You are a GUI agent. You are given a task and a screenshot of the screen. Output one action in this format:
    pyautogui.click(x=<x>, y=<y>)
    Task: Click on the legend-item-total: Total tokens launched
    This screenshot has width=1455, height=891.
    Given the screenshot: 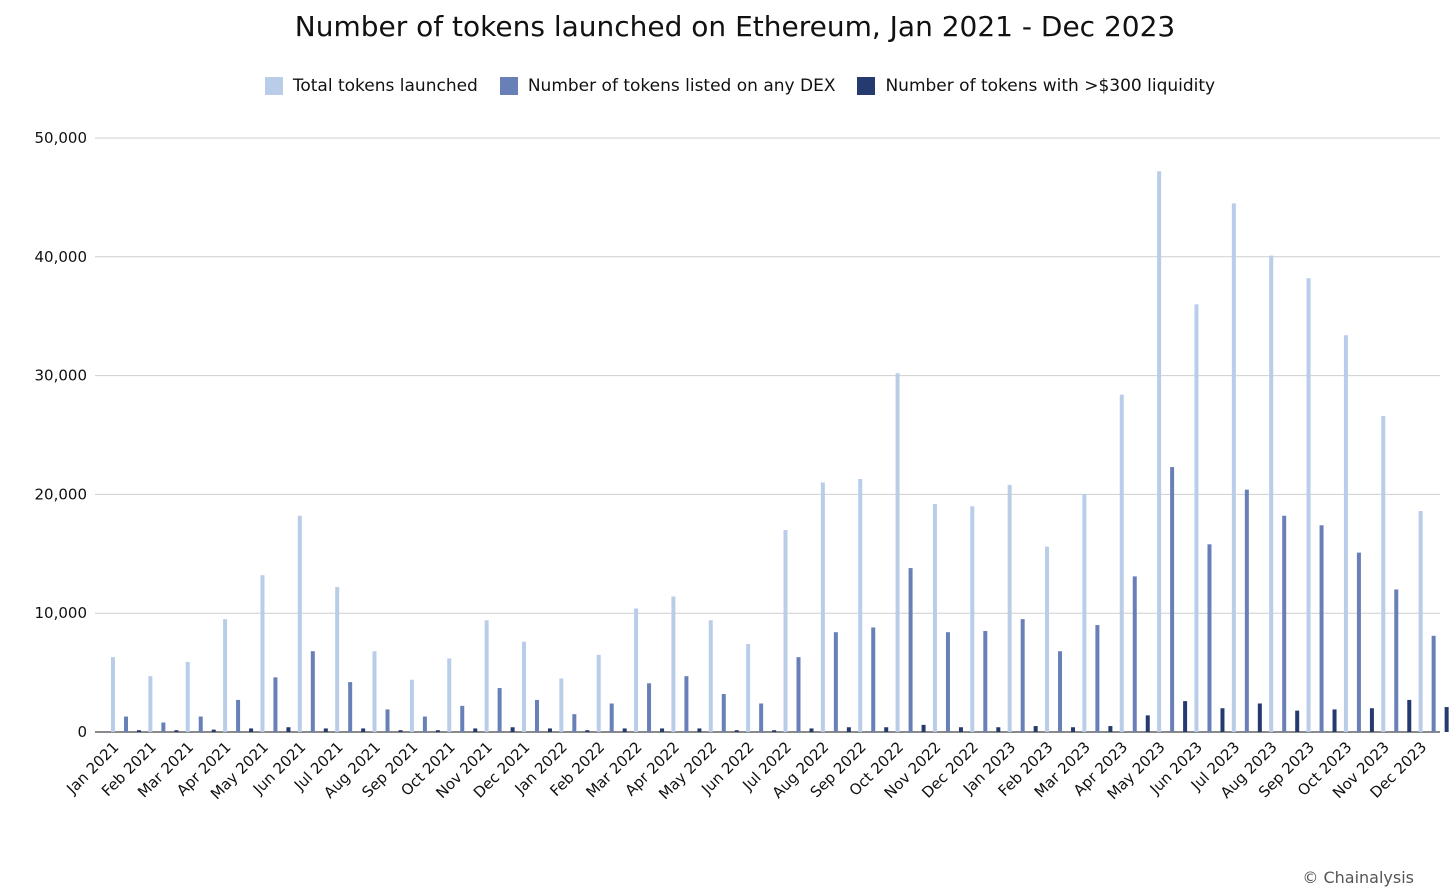 What is the action you would take?
    pyautogui.click(x=371, y=86)
    